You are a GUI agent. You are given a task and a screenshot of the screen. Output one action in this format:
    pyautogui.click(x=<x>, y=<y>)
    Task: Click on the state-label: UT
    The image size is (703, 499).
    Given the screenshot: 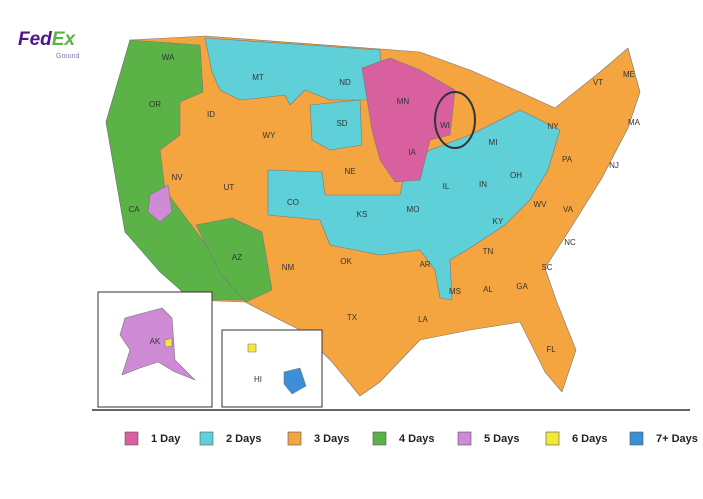 What is the action you would take?
    pyautogui.click(x=229, y=187)
    